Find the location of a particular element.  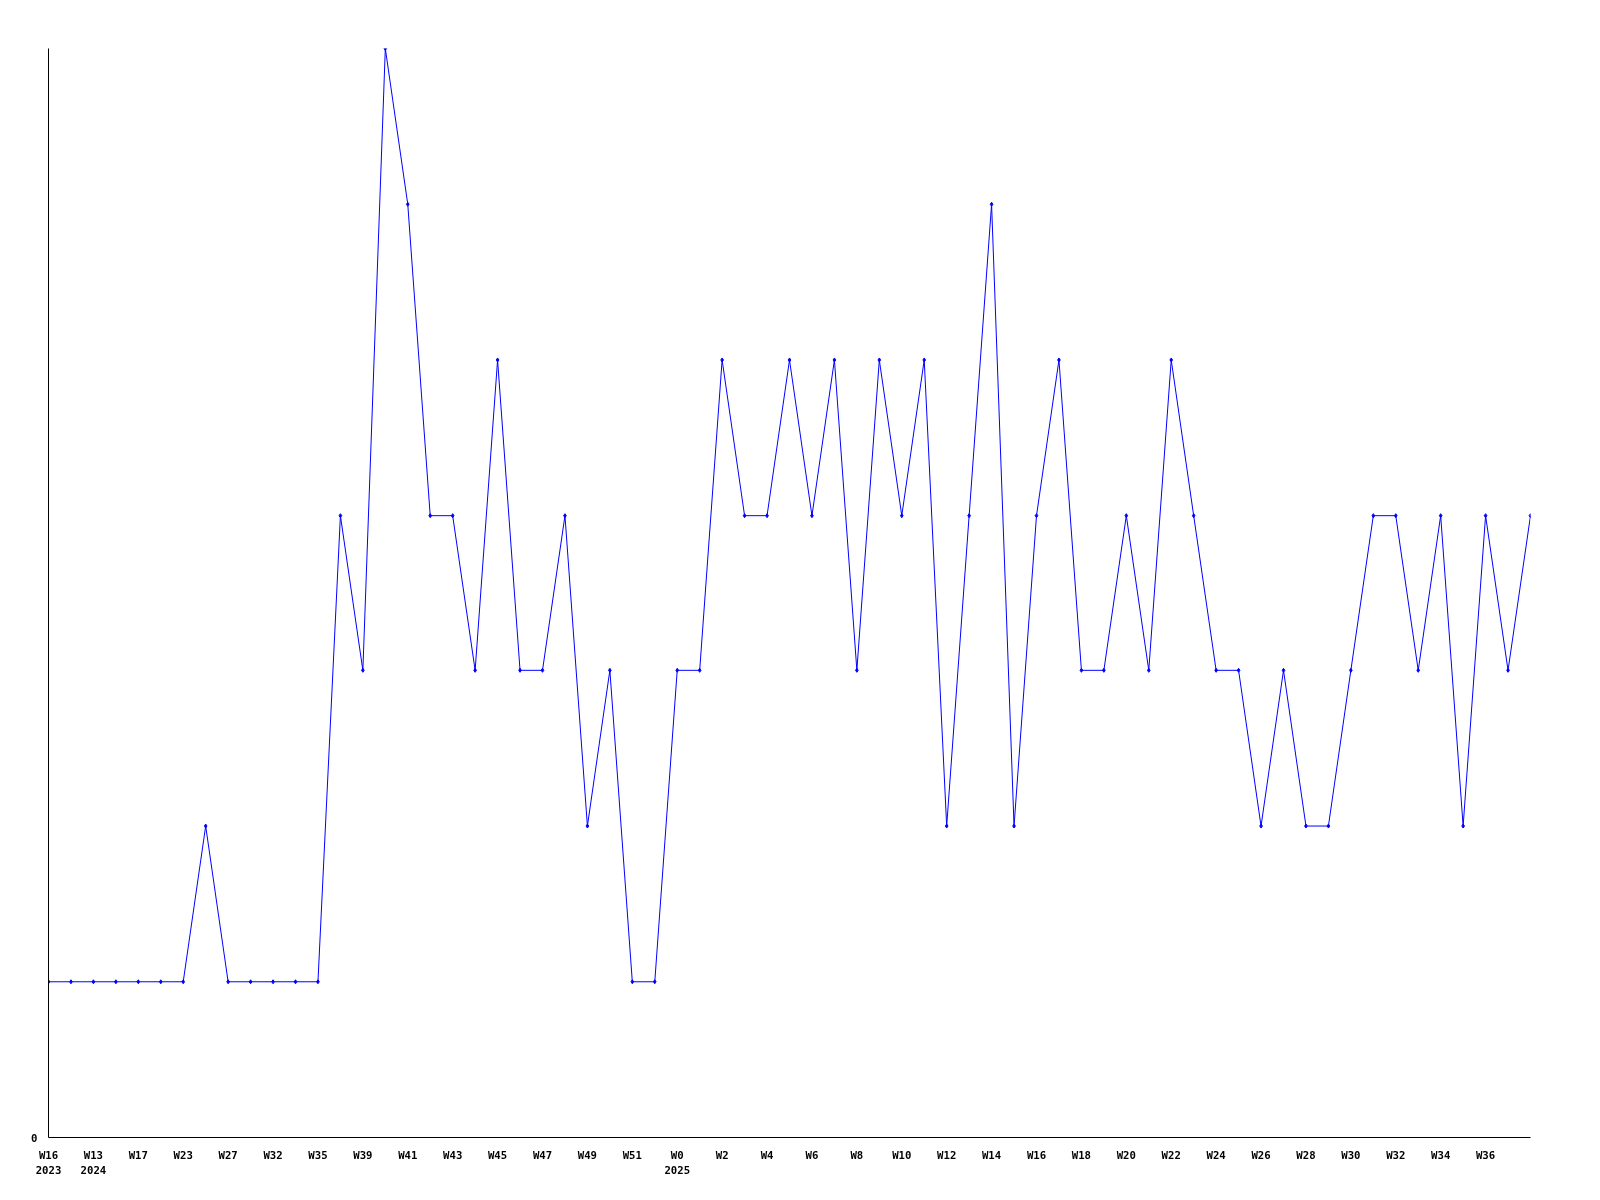

x-tick-label: W51 is located at coordinates (632, 1155).